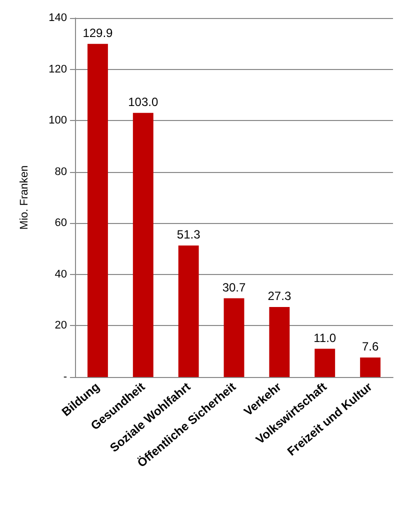 The image size is (401, 507). What do you see at coordinates (143, 101) in the screenshot?
I see `data-label: 103.0` at bounding box center [143, 101].